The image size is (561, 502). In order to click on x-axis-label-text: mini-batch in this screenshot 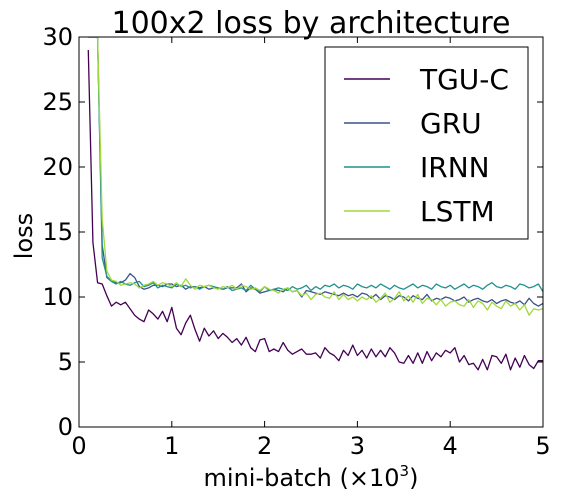, I will do `click(268, 478)`.